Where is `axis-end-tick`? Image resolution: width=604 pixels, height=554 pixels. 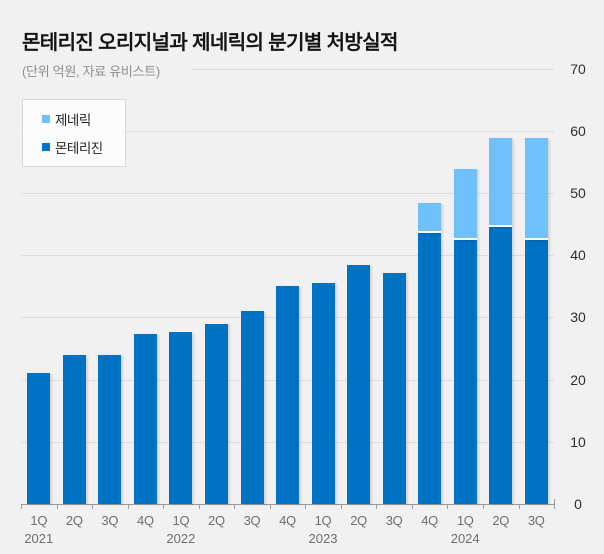
axis-end-tick is located at coordinates (554, 501).